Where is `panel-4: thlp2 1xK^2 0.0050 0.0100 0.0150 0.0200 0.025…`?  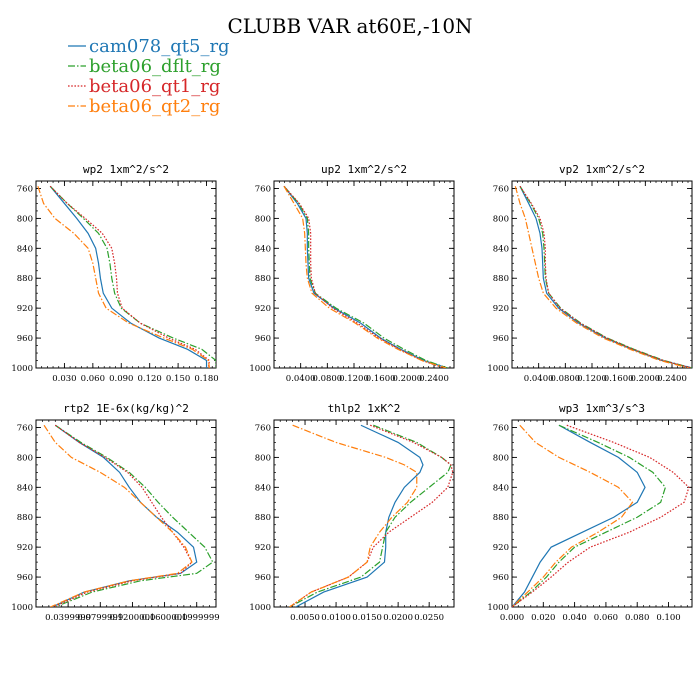 panel-4: thlp2 1xK^2 0.0050 0.0100 0.0150 0.0200 0.025… is located at coordinates (352, 512).